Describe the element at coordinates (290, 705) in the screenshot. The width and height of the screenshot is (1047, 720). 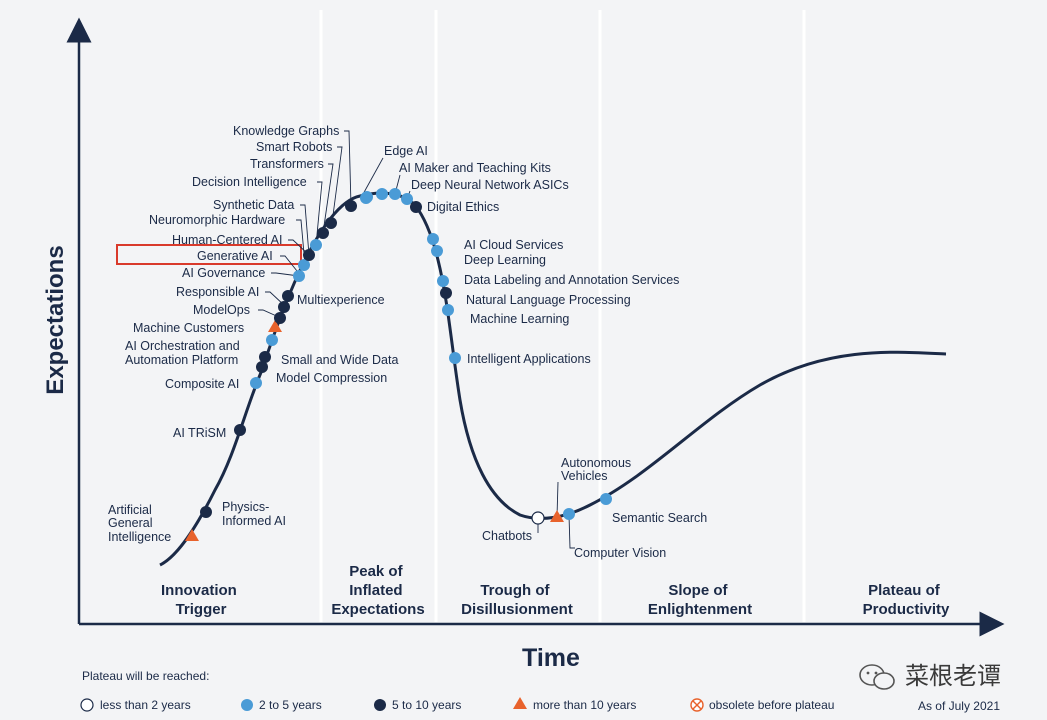
I see `legend-label: 2 to 5 years` at that location.